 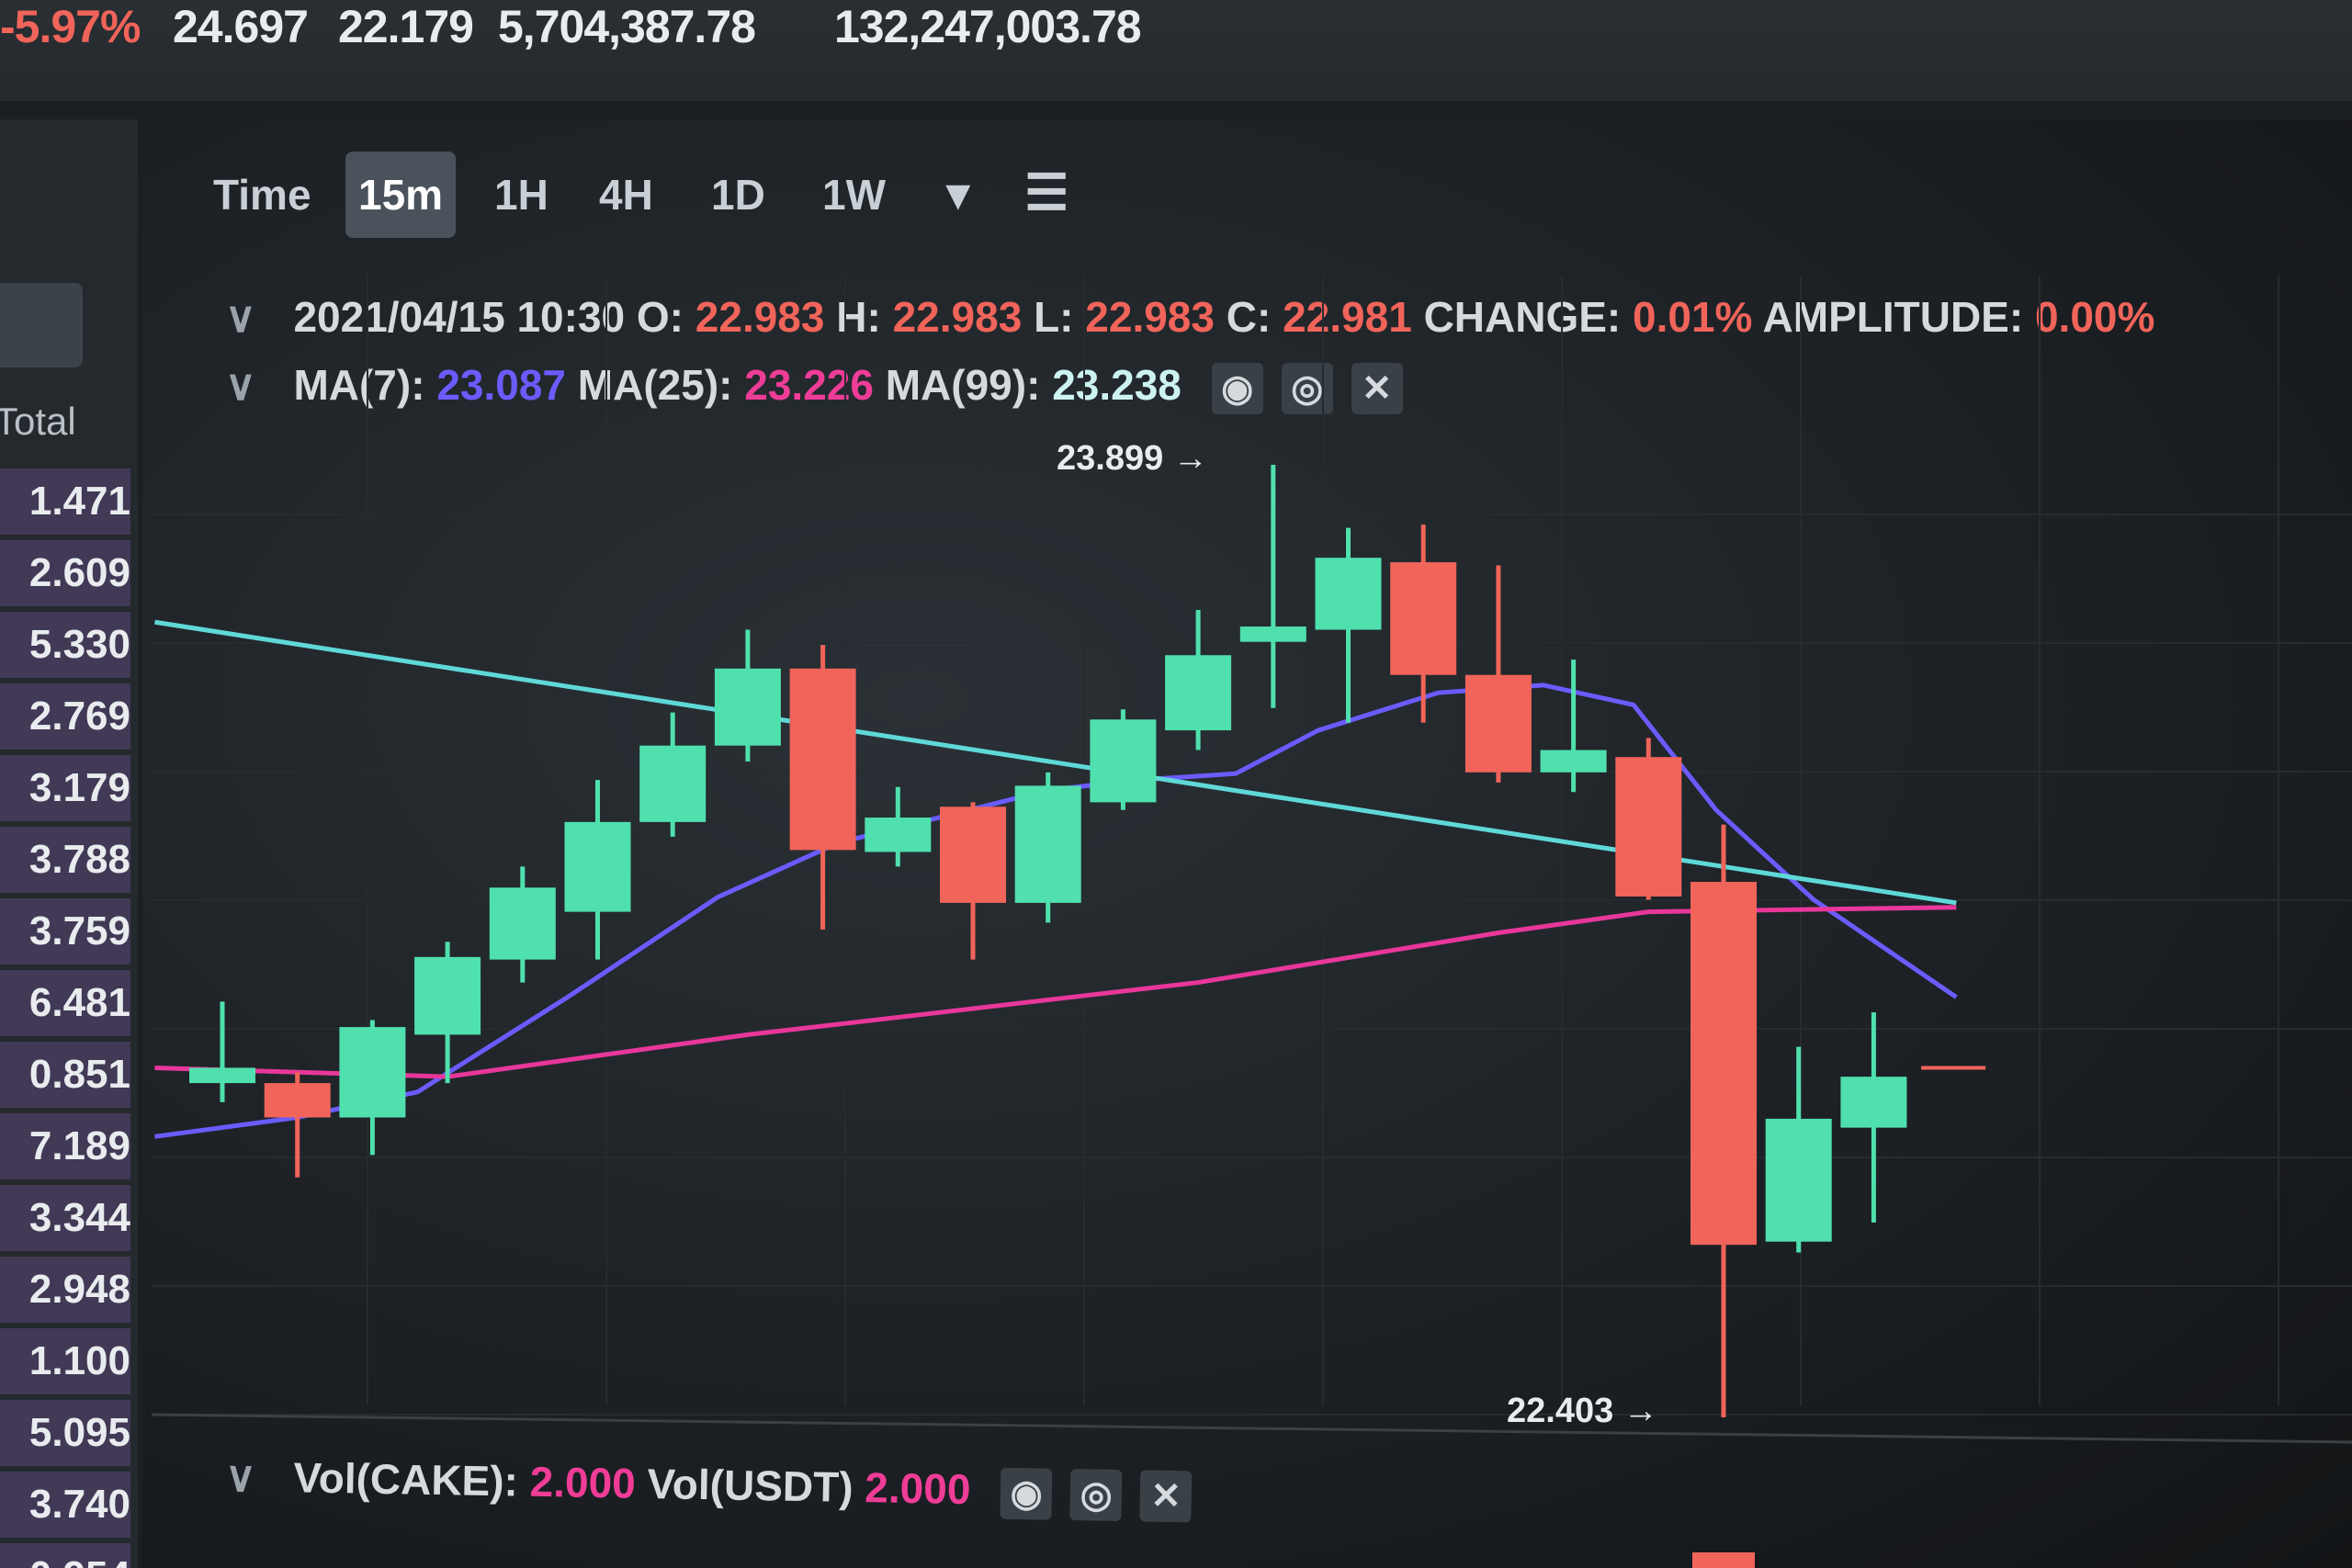 I want to click on tab-1w: 1W, so click(x=854, y=195).